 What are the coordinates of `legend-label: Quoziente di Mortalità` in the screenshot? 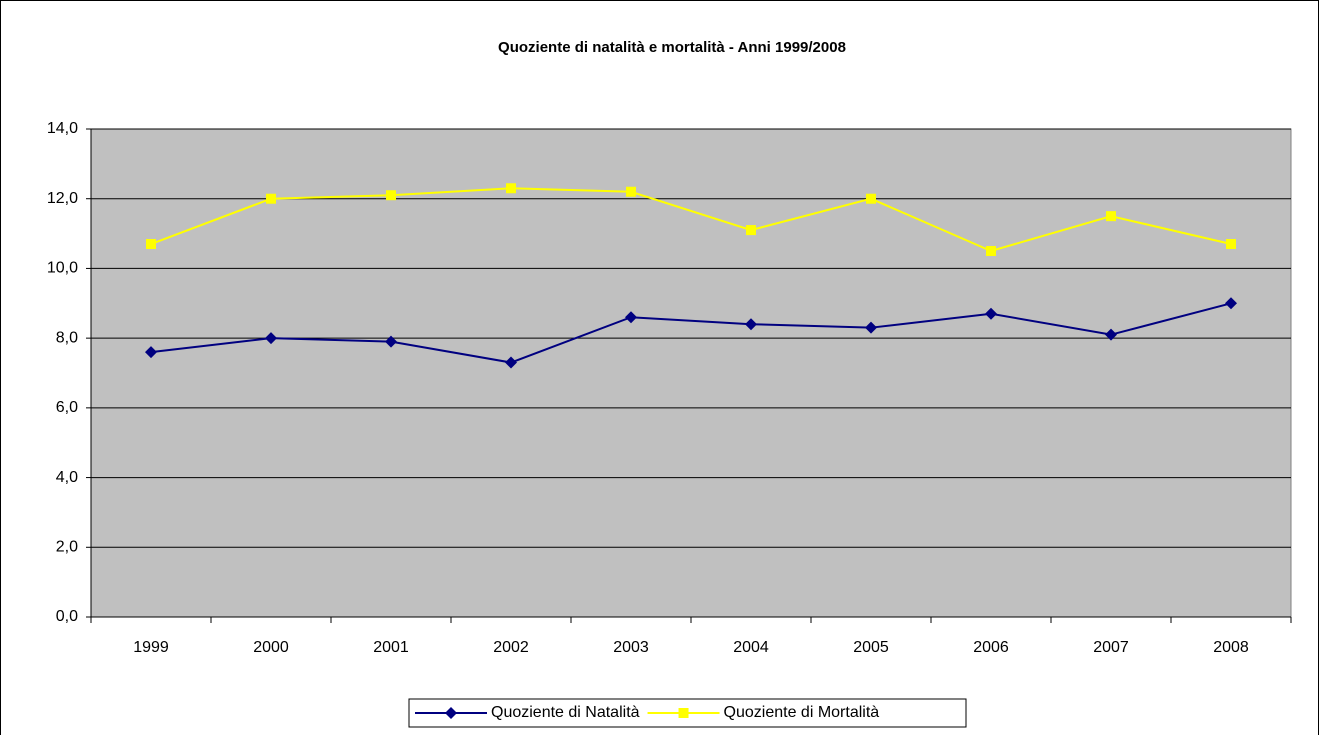 It's located at (802, 712).